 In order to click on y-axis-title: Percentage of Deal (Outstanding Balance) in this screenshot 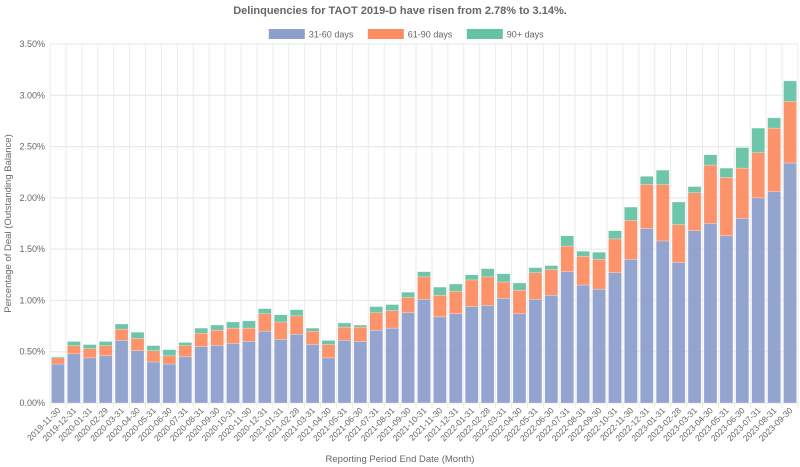, I will do `click(8, 223)`.